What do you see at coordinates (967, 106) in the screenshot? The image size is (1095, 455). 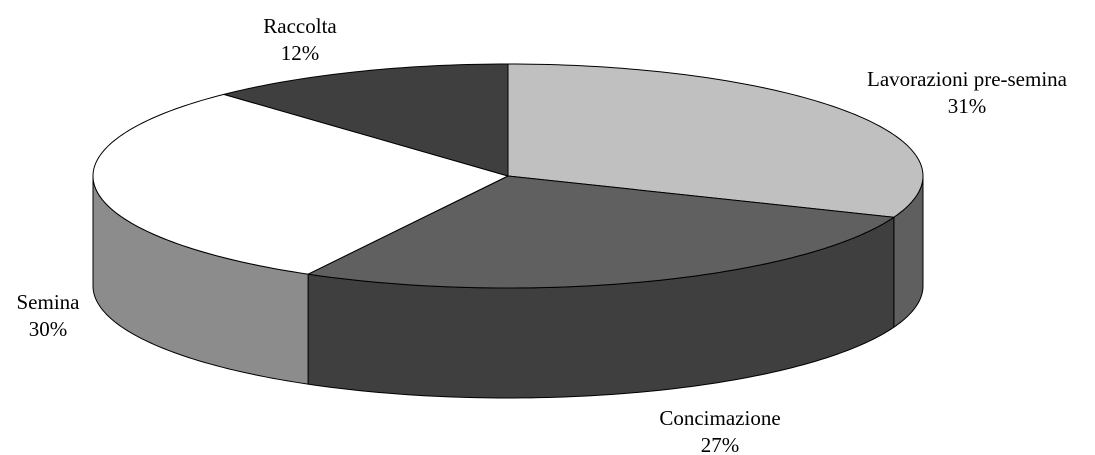 I see `label-lavorazioni-pre-semina-percent: 31%` at bounding box center [967, 106].